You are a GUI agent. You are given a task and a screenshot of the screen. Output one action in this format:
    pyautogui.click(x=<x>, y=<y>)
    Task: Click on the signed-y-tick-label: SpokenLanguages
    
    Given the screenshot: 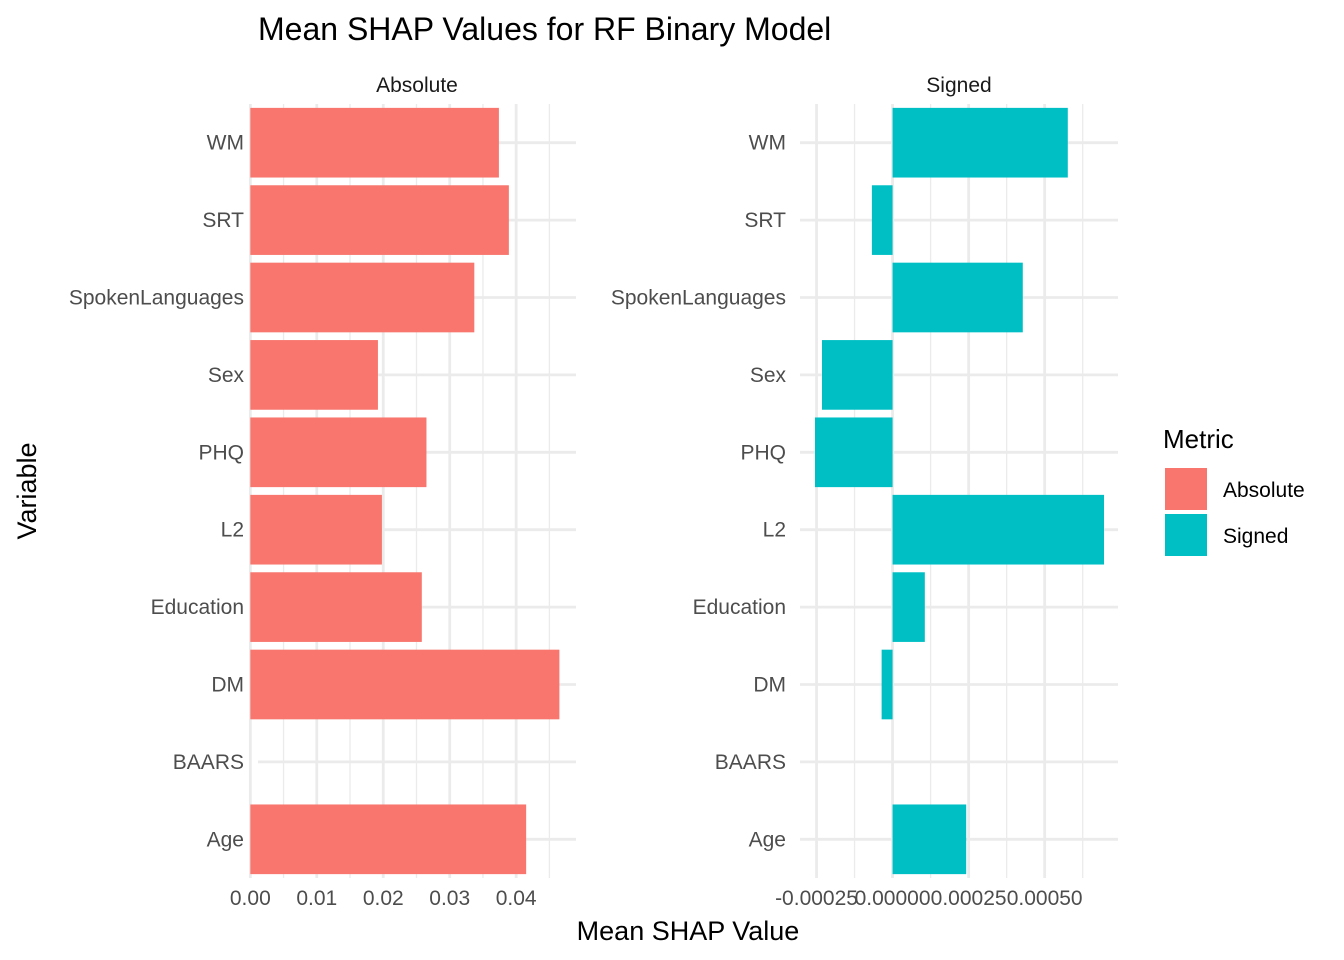 What is the action you would take?
    pyautogui.click(x=698, y=298)
    